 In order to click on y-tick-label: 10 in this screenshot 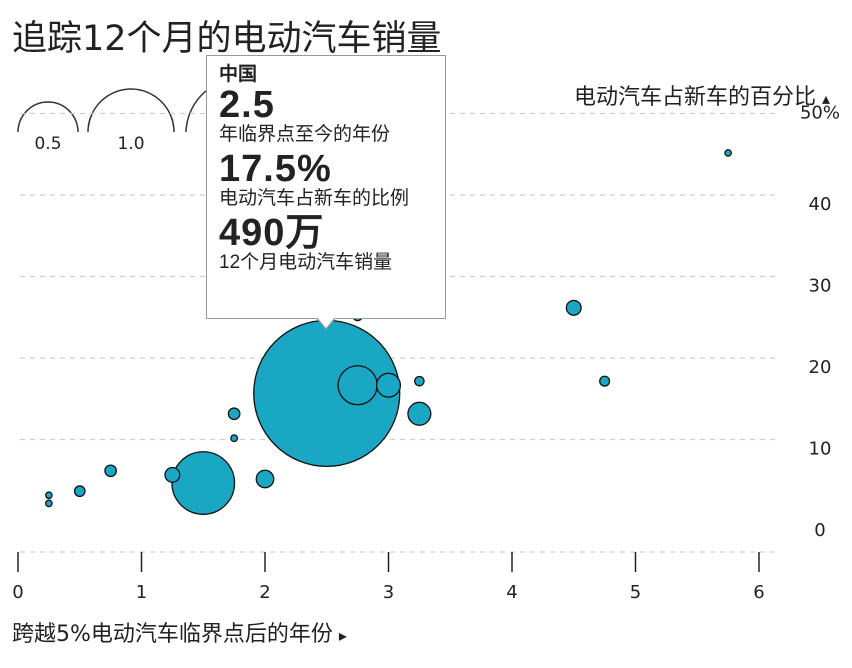, I will do `click(820, 449)`.